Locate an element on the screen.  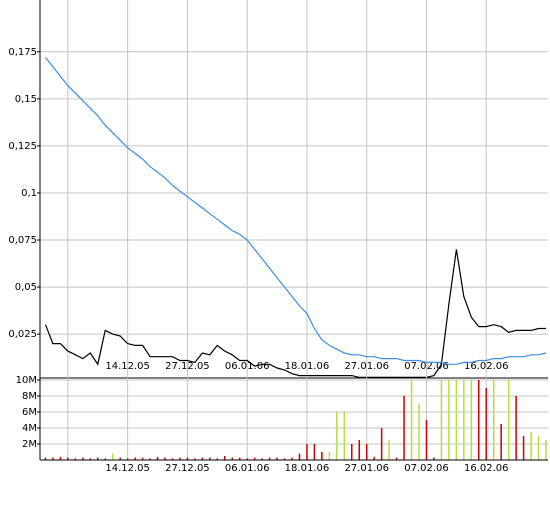
y-tick-label: 10M is located at coordinates (26, 380).